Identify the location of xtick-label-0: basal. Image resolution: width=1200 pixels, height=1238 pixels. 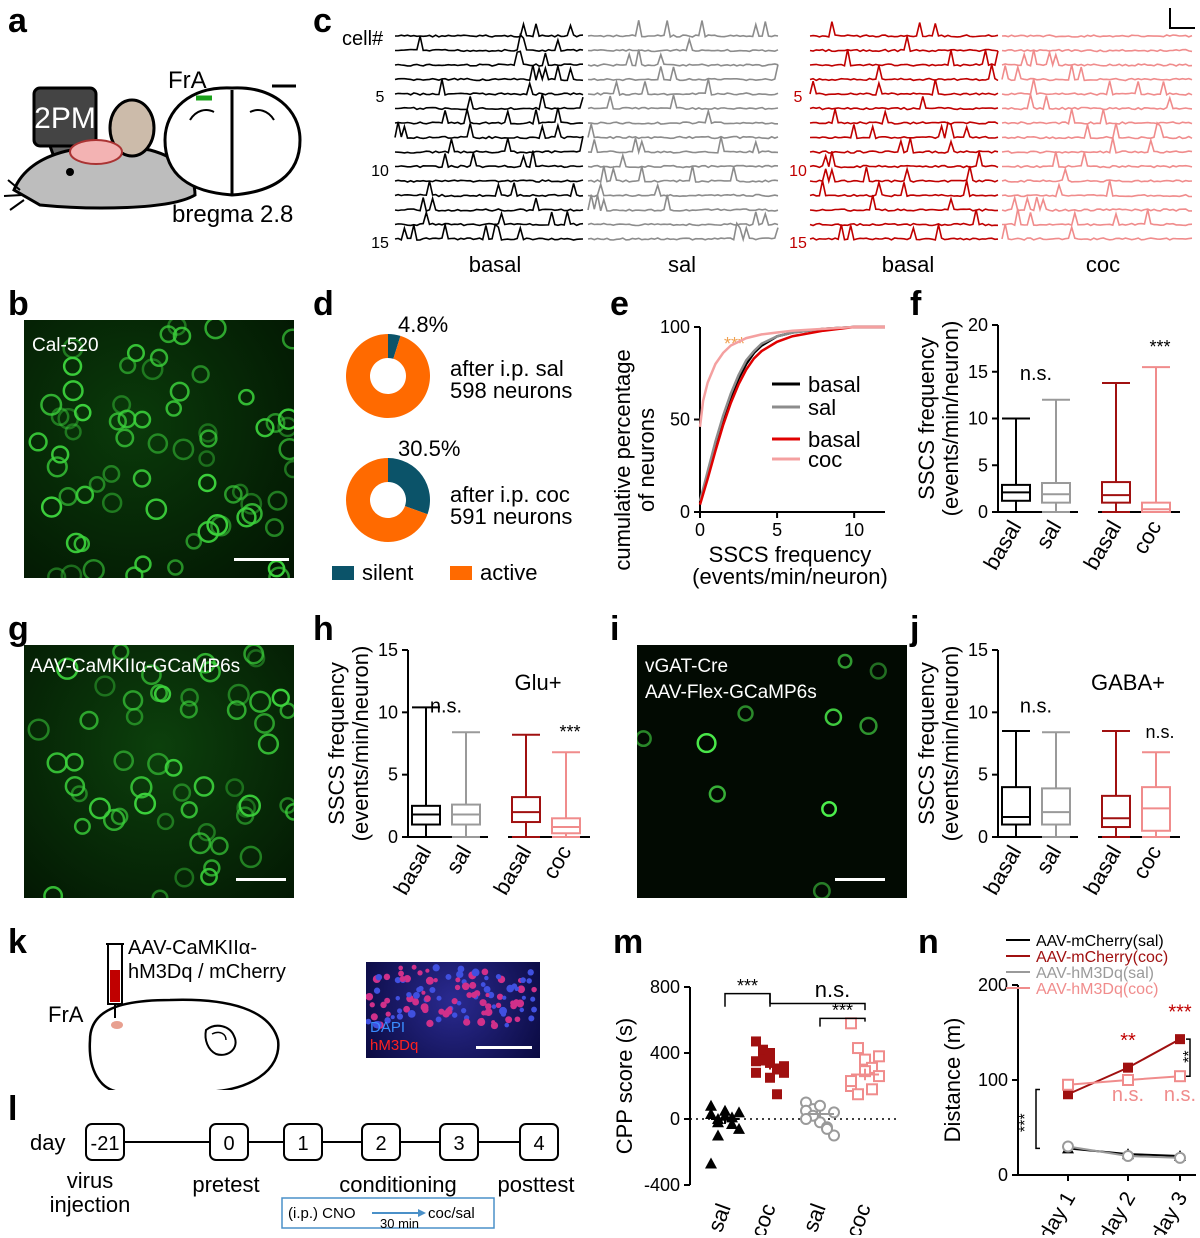
(1002, 870).